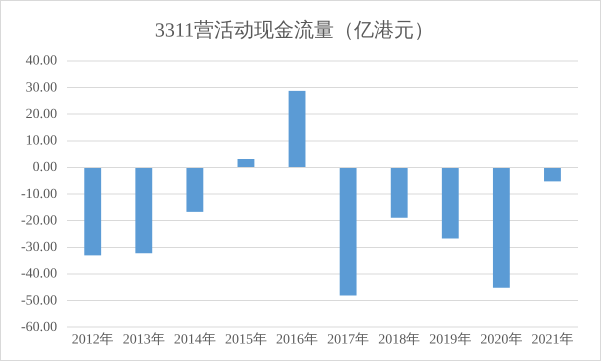 The image size is (601, 361). What do you see at coordinates (143, 339) in the screenshot?
I see `x-tick-label: 2013年` at bounding box center [143, 339].